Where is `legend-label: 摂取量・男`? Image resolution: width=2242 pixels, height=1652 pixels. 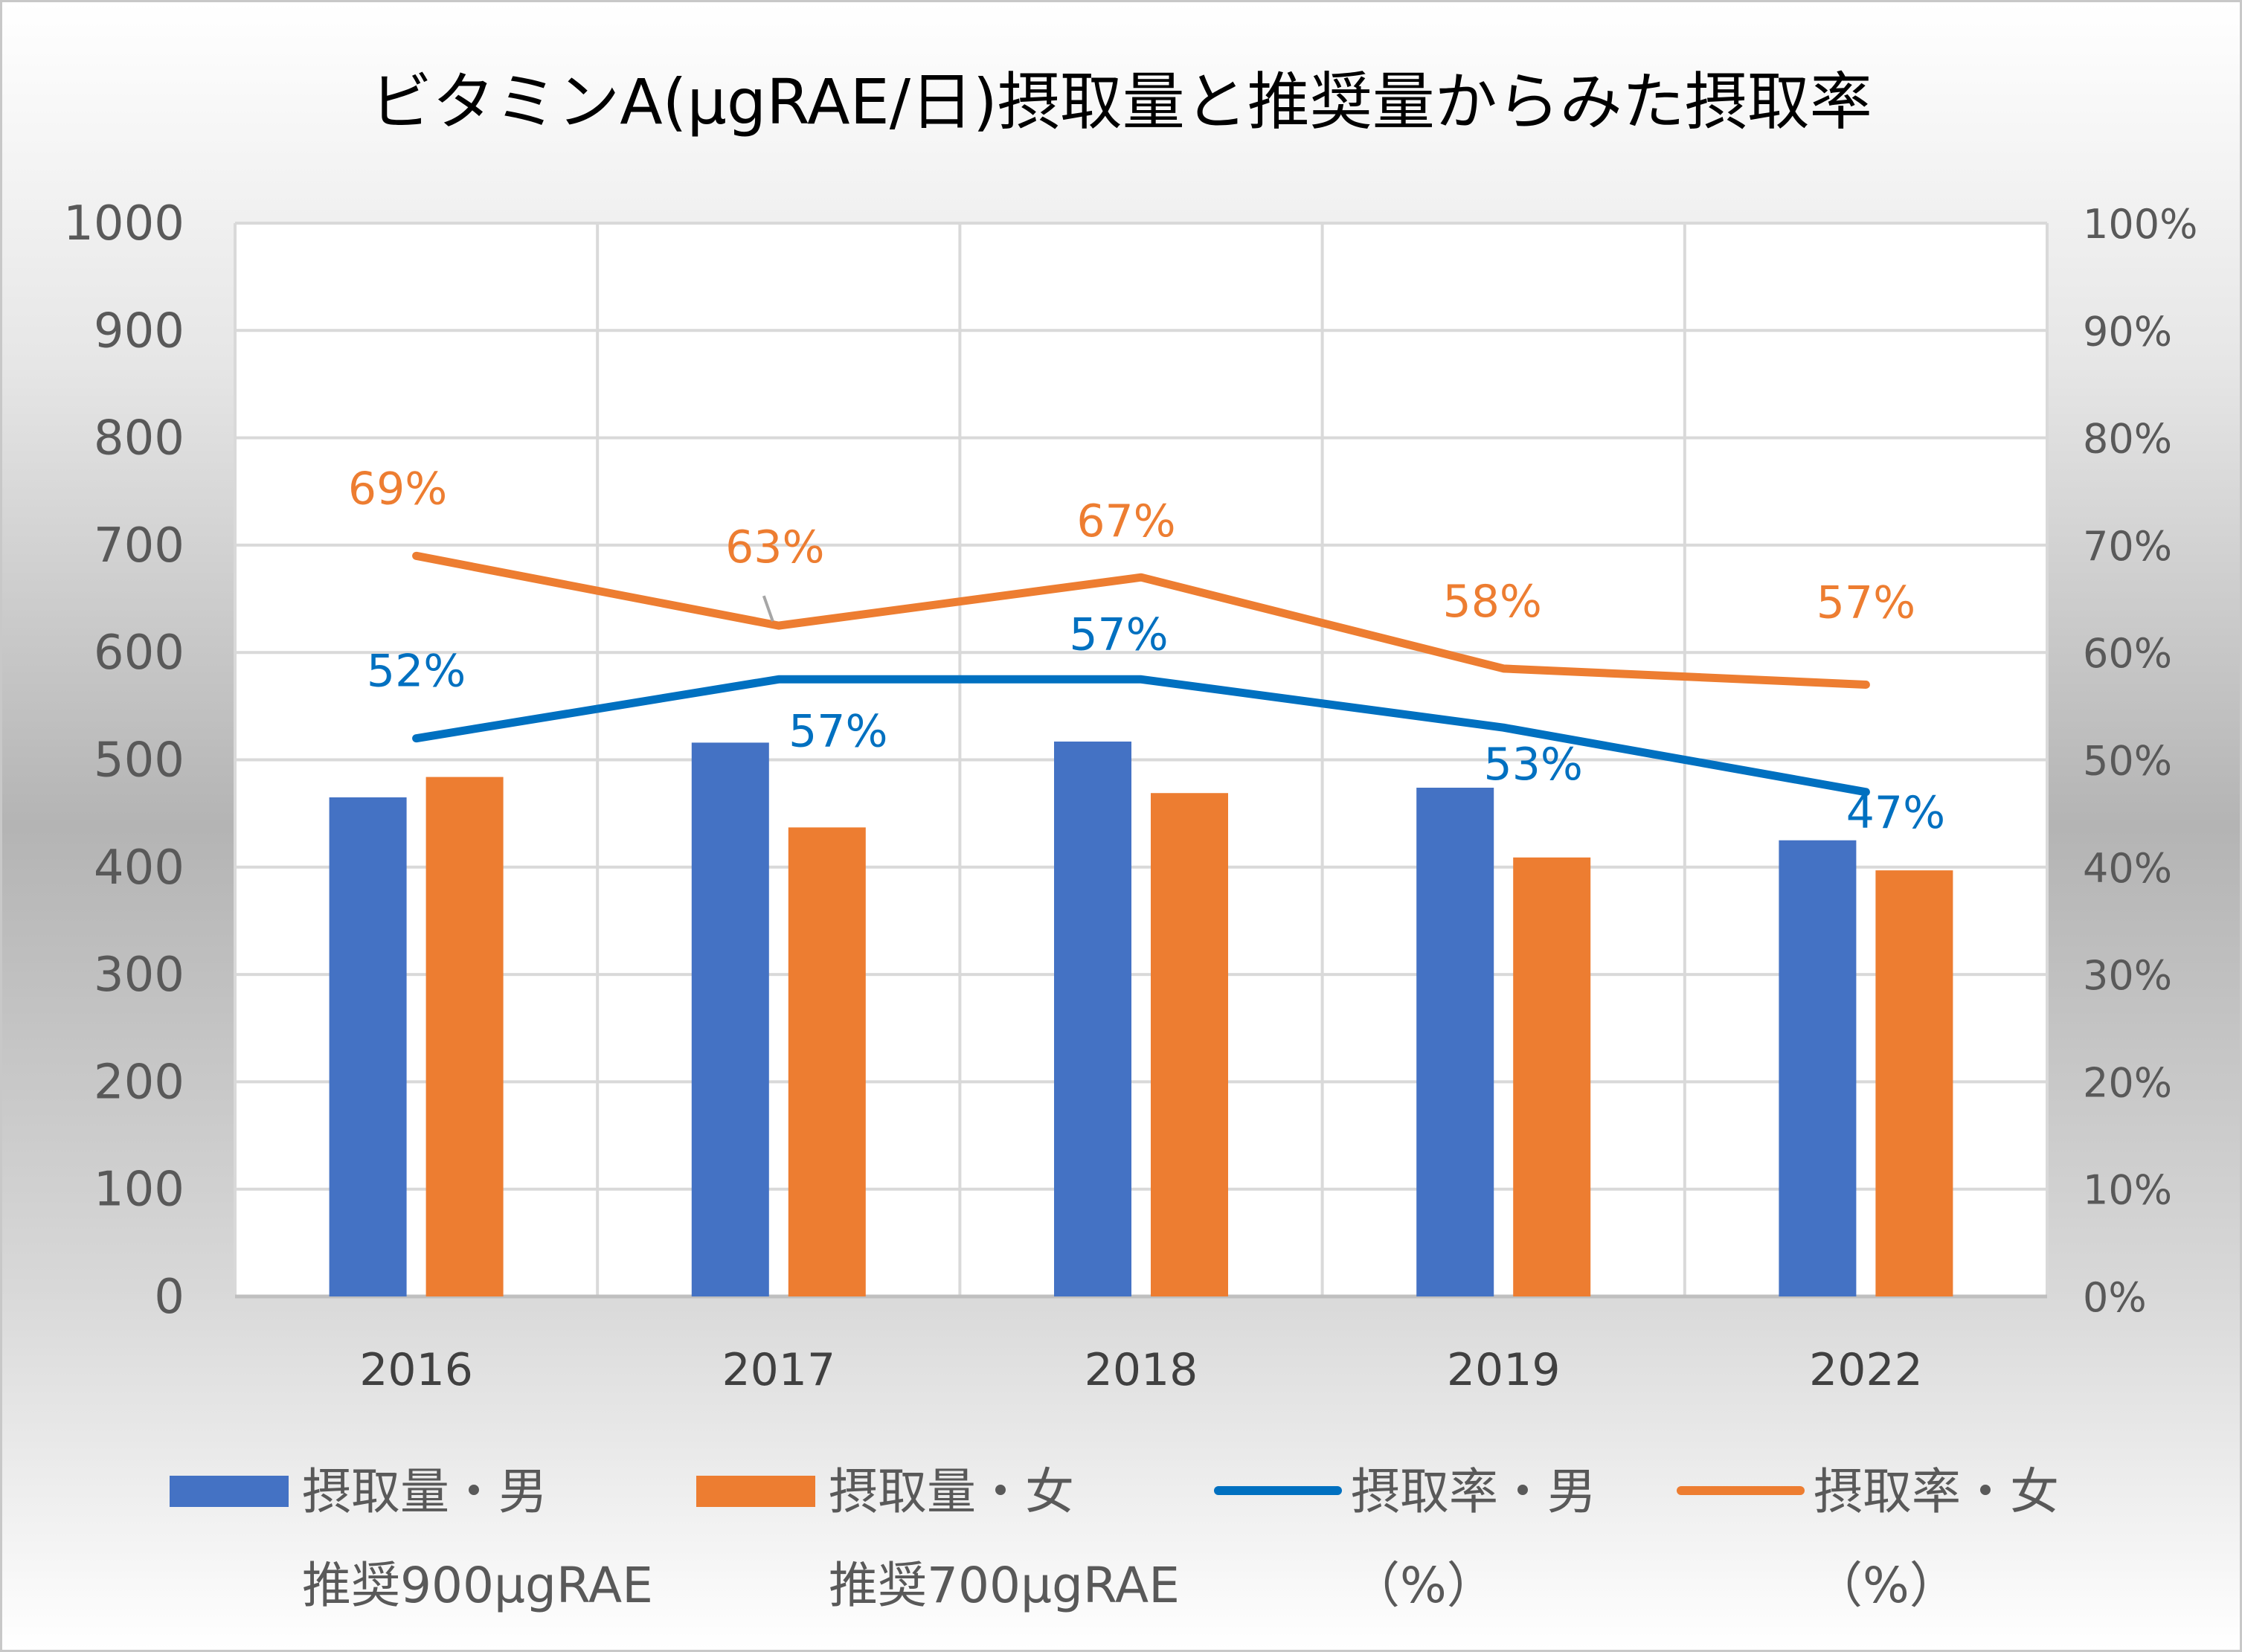 legend-label: 摂取量・男 is located at coordinates (424, 1491).